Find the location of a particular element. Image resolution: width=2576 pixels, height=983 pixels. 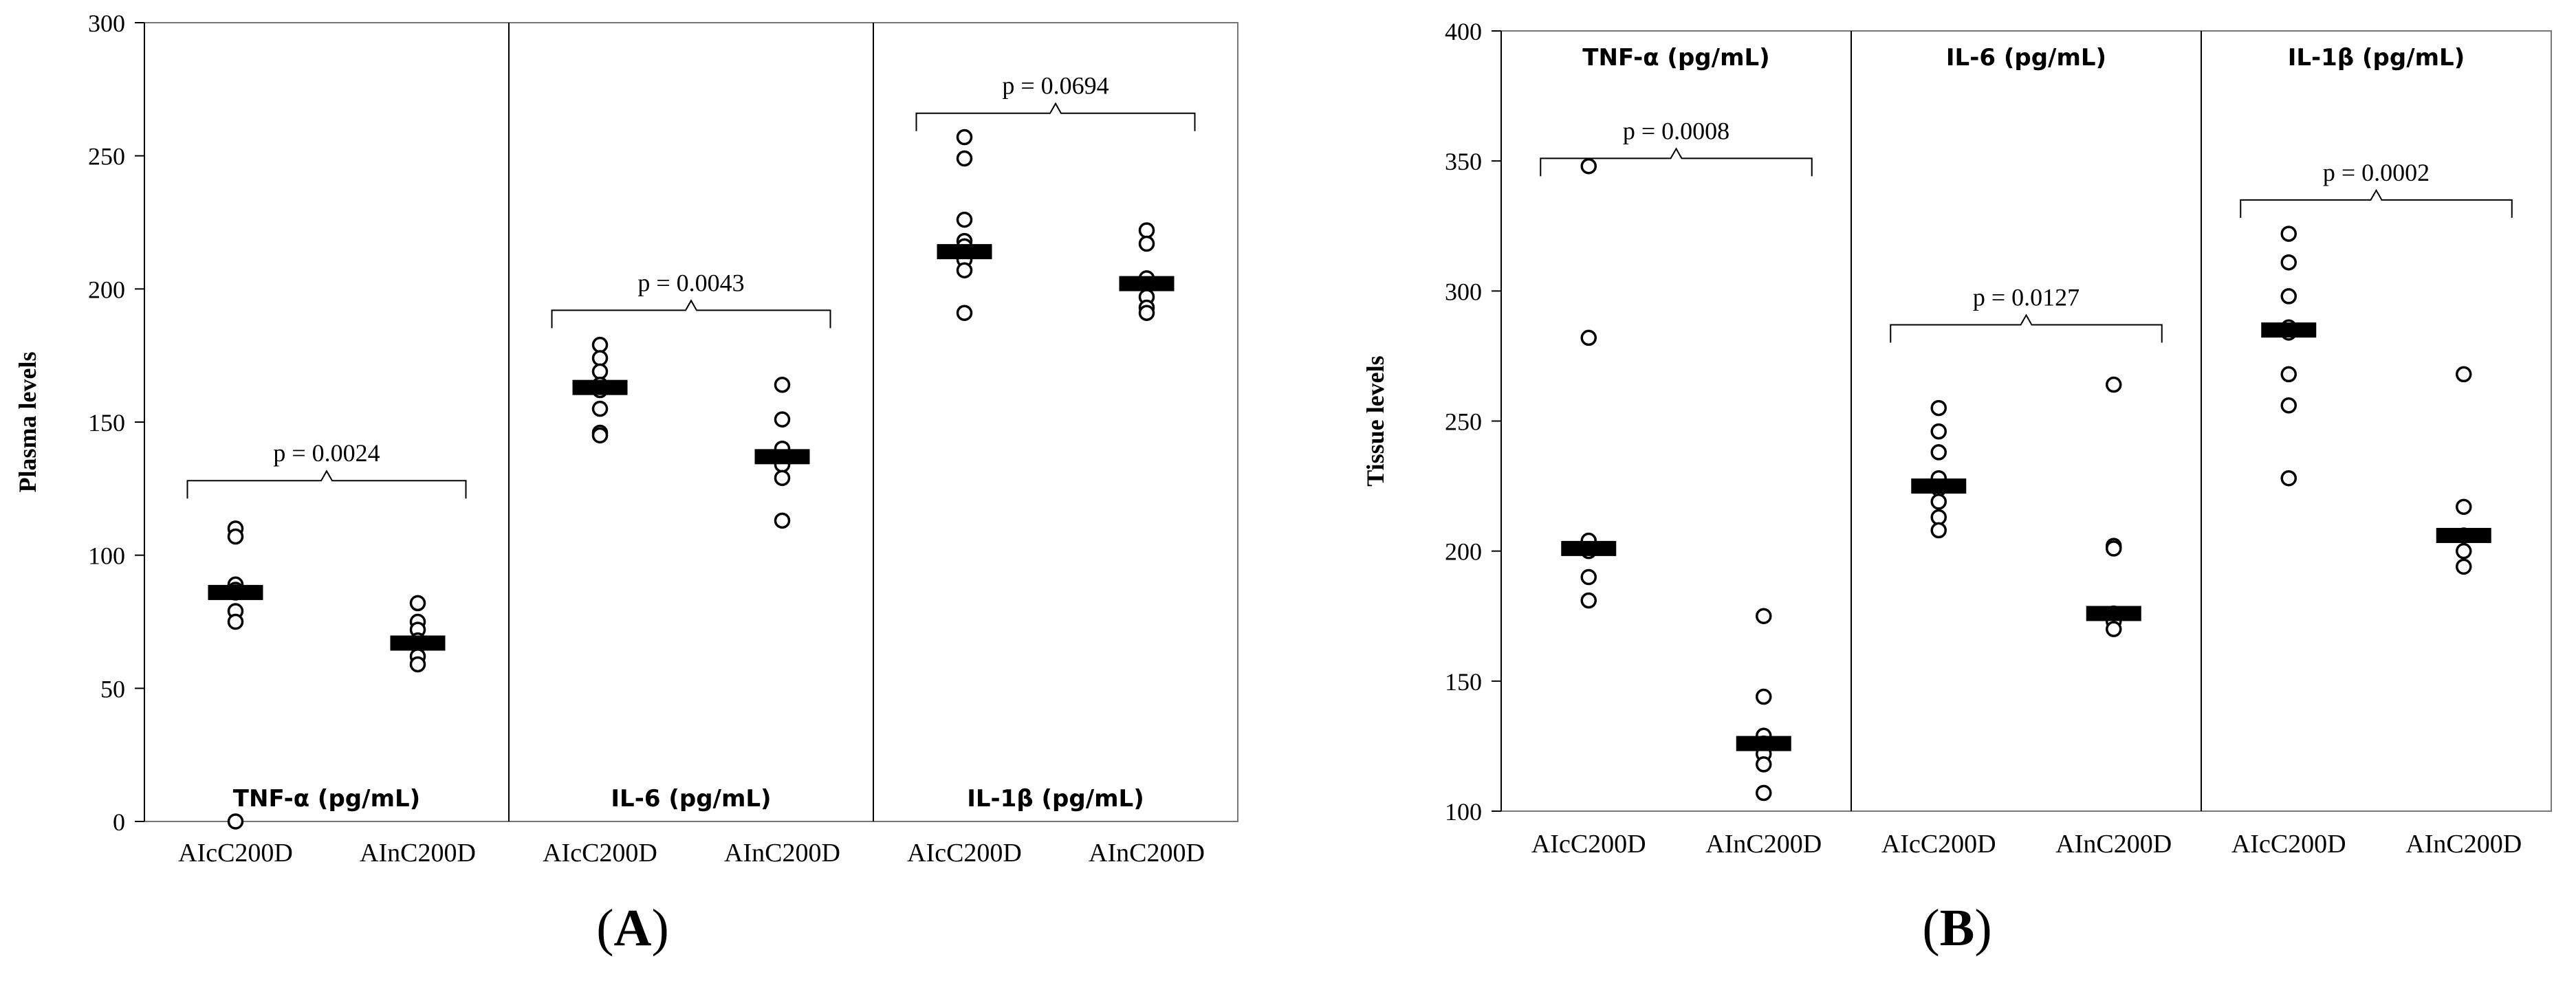

panel-b-y-tick-label: 150 is located at coordinates (1463, 682).